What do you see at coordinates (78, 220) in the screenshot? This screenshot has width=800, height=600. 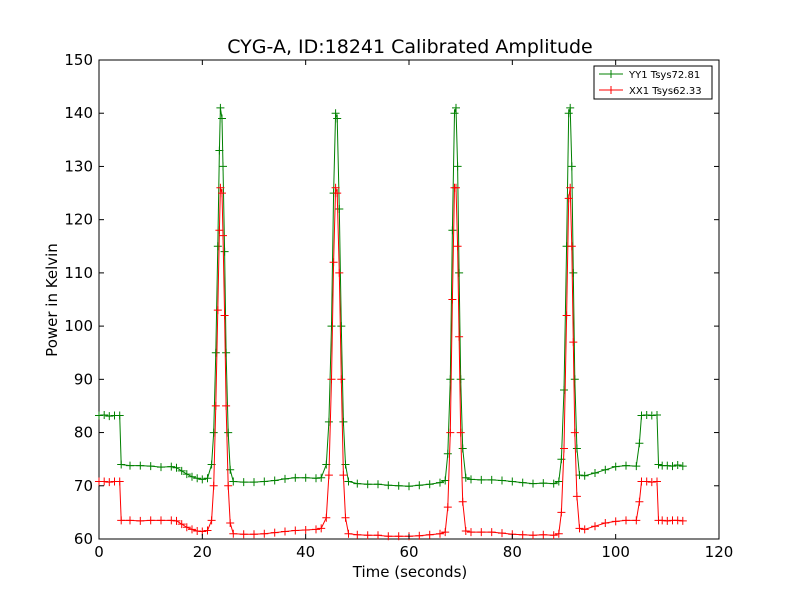 I see `y-tick-label: 120` at bounding box center [78, 220].